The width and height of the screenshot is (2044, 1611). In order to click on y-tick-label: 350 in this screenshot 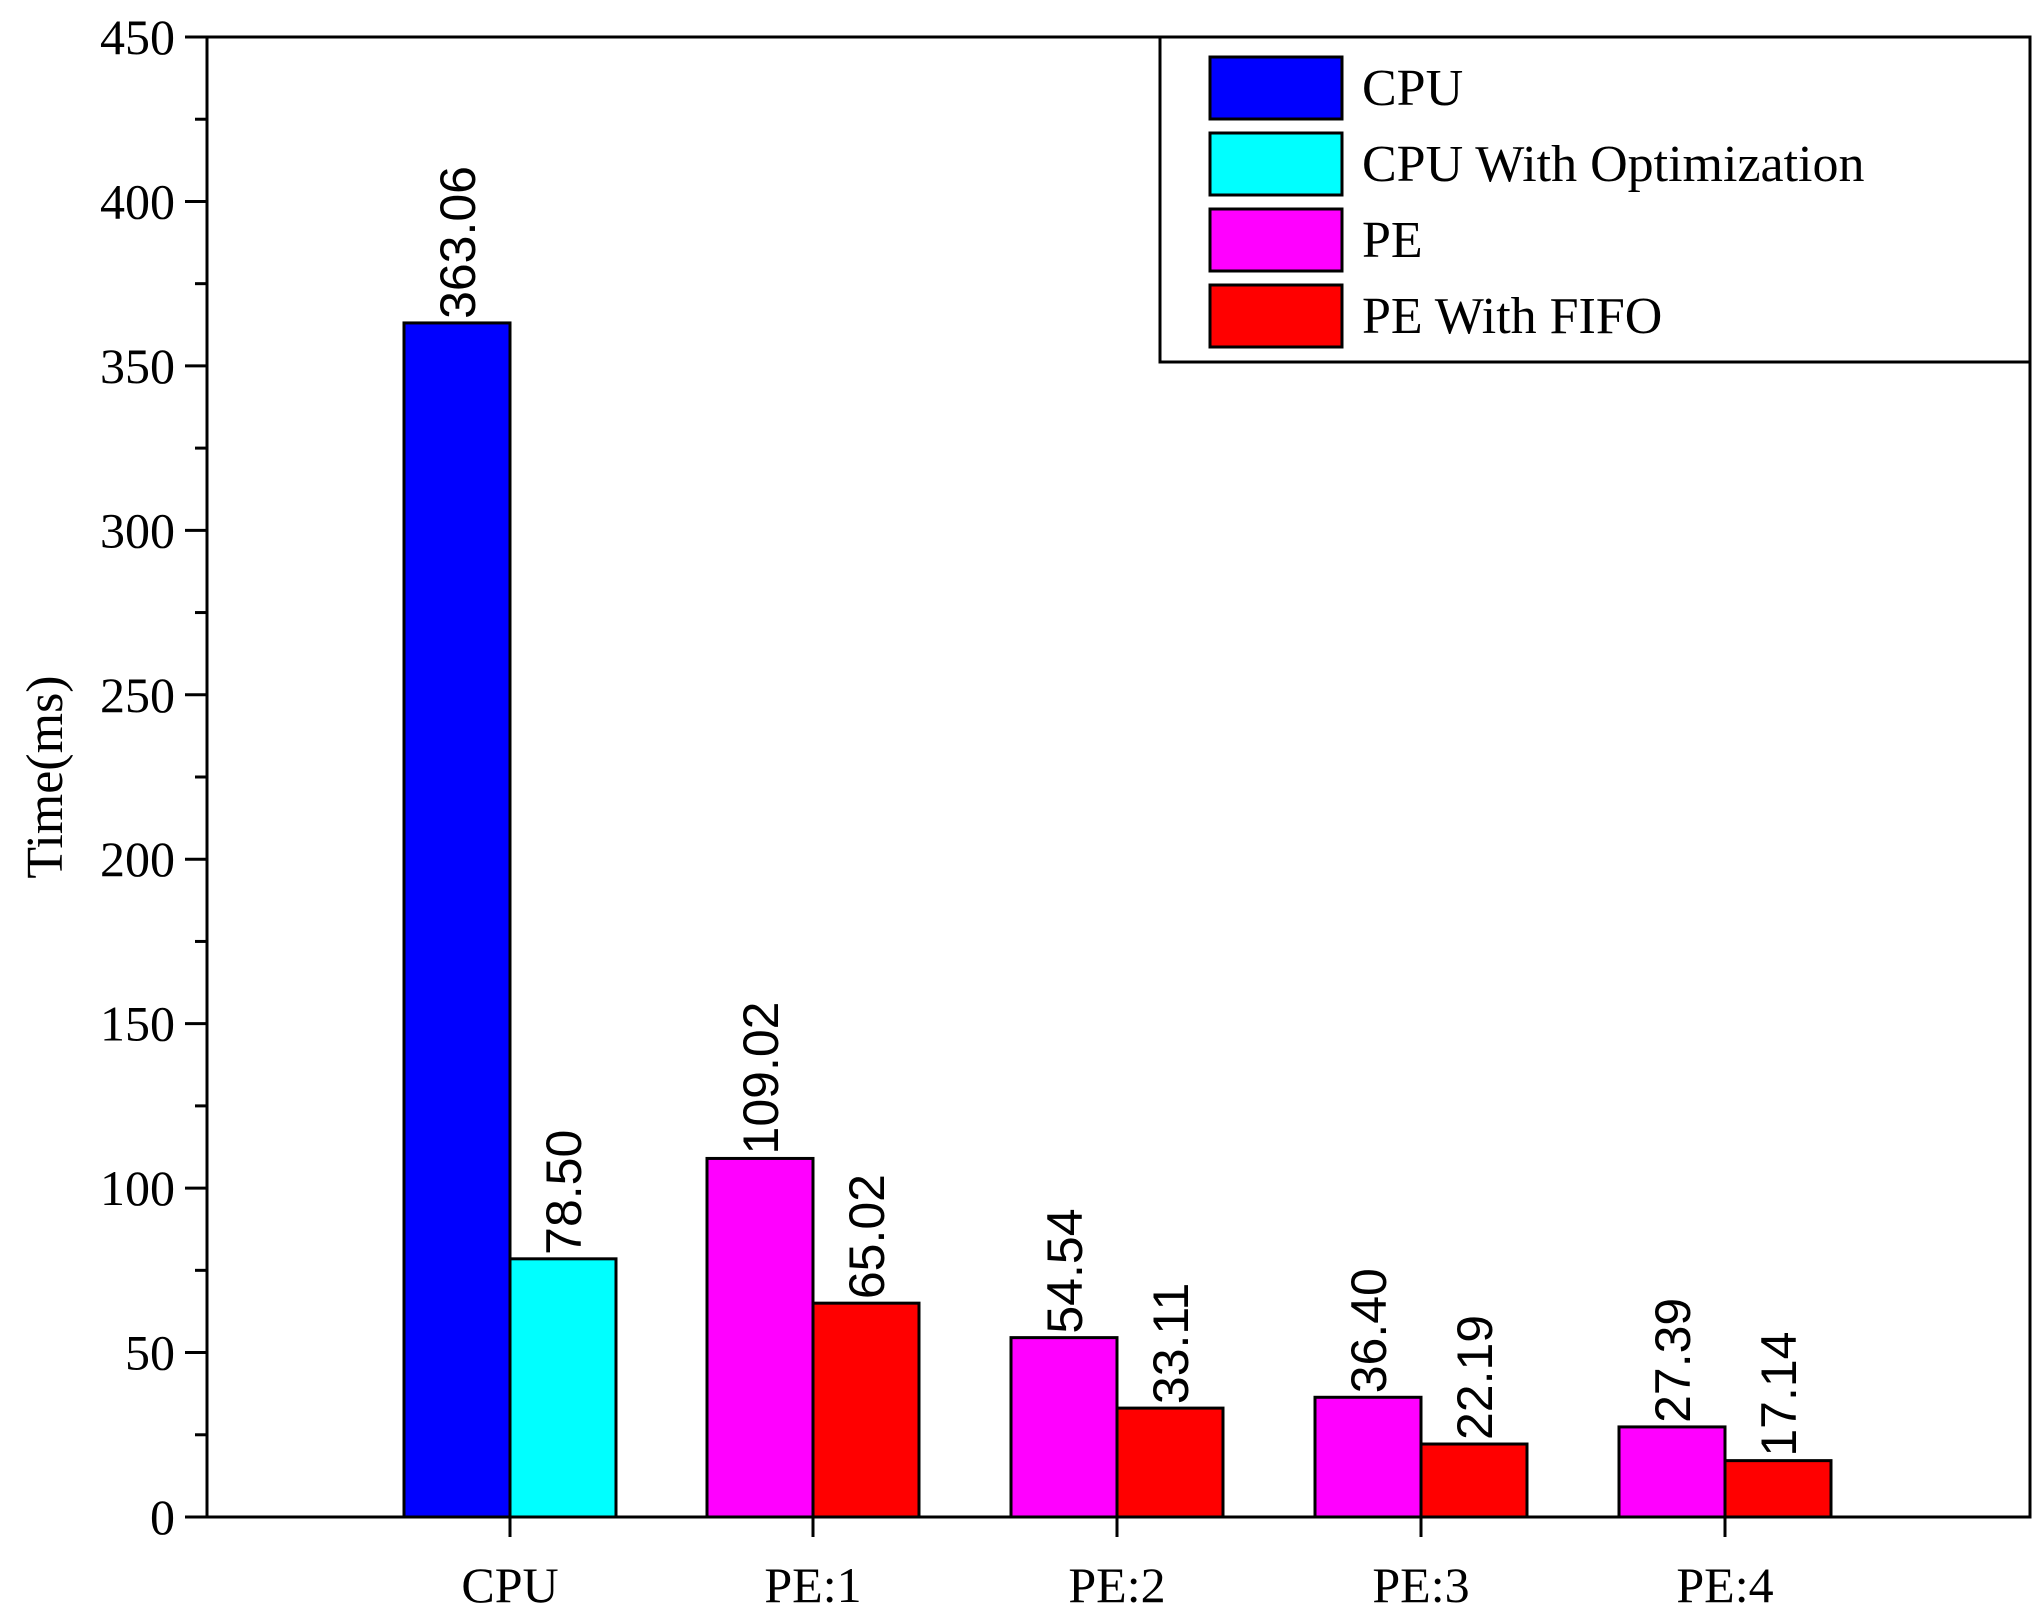, I will do `click(137, 366)`.